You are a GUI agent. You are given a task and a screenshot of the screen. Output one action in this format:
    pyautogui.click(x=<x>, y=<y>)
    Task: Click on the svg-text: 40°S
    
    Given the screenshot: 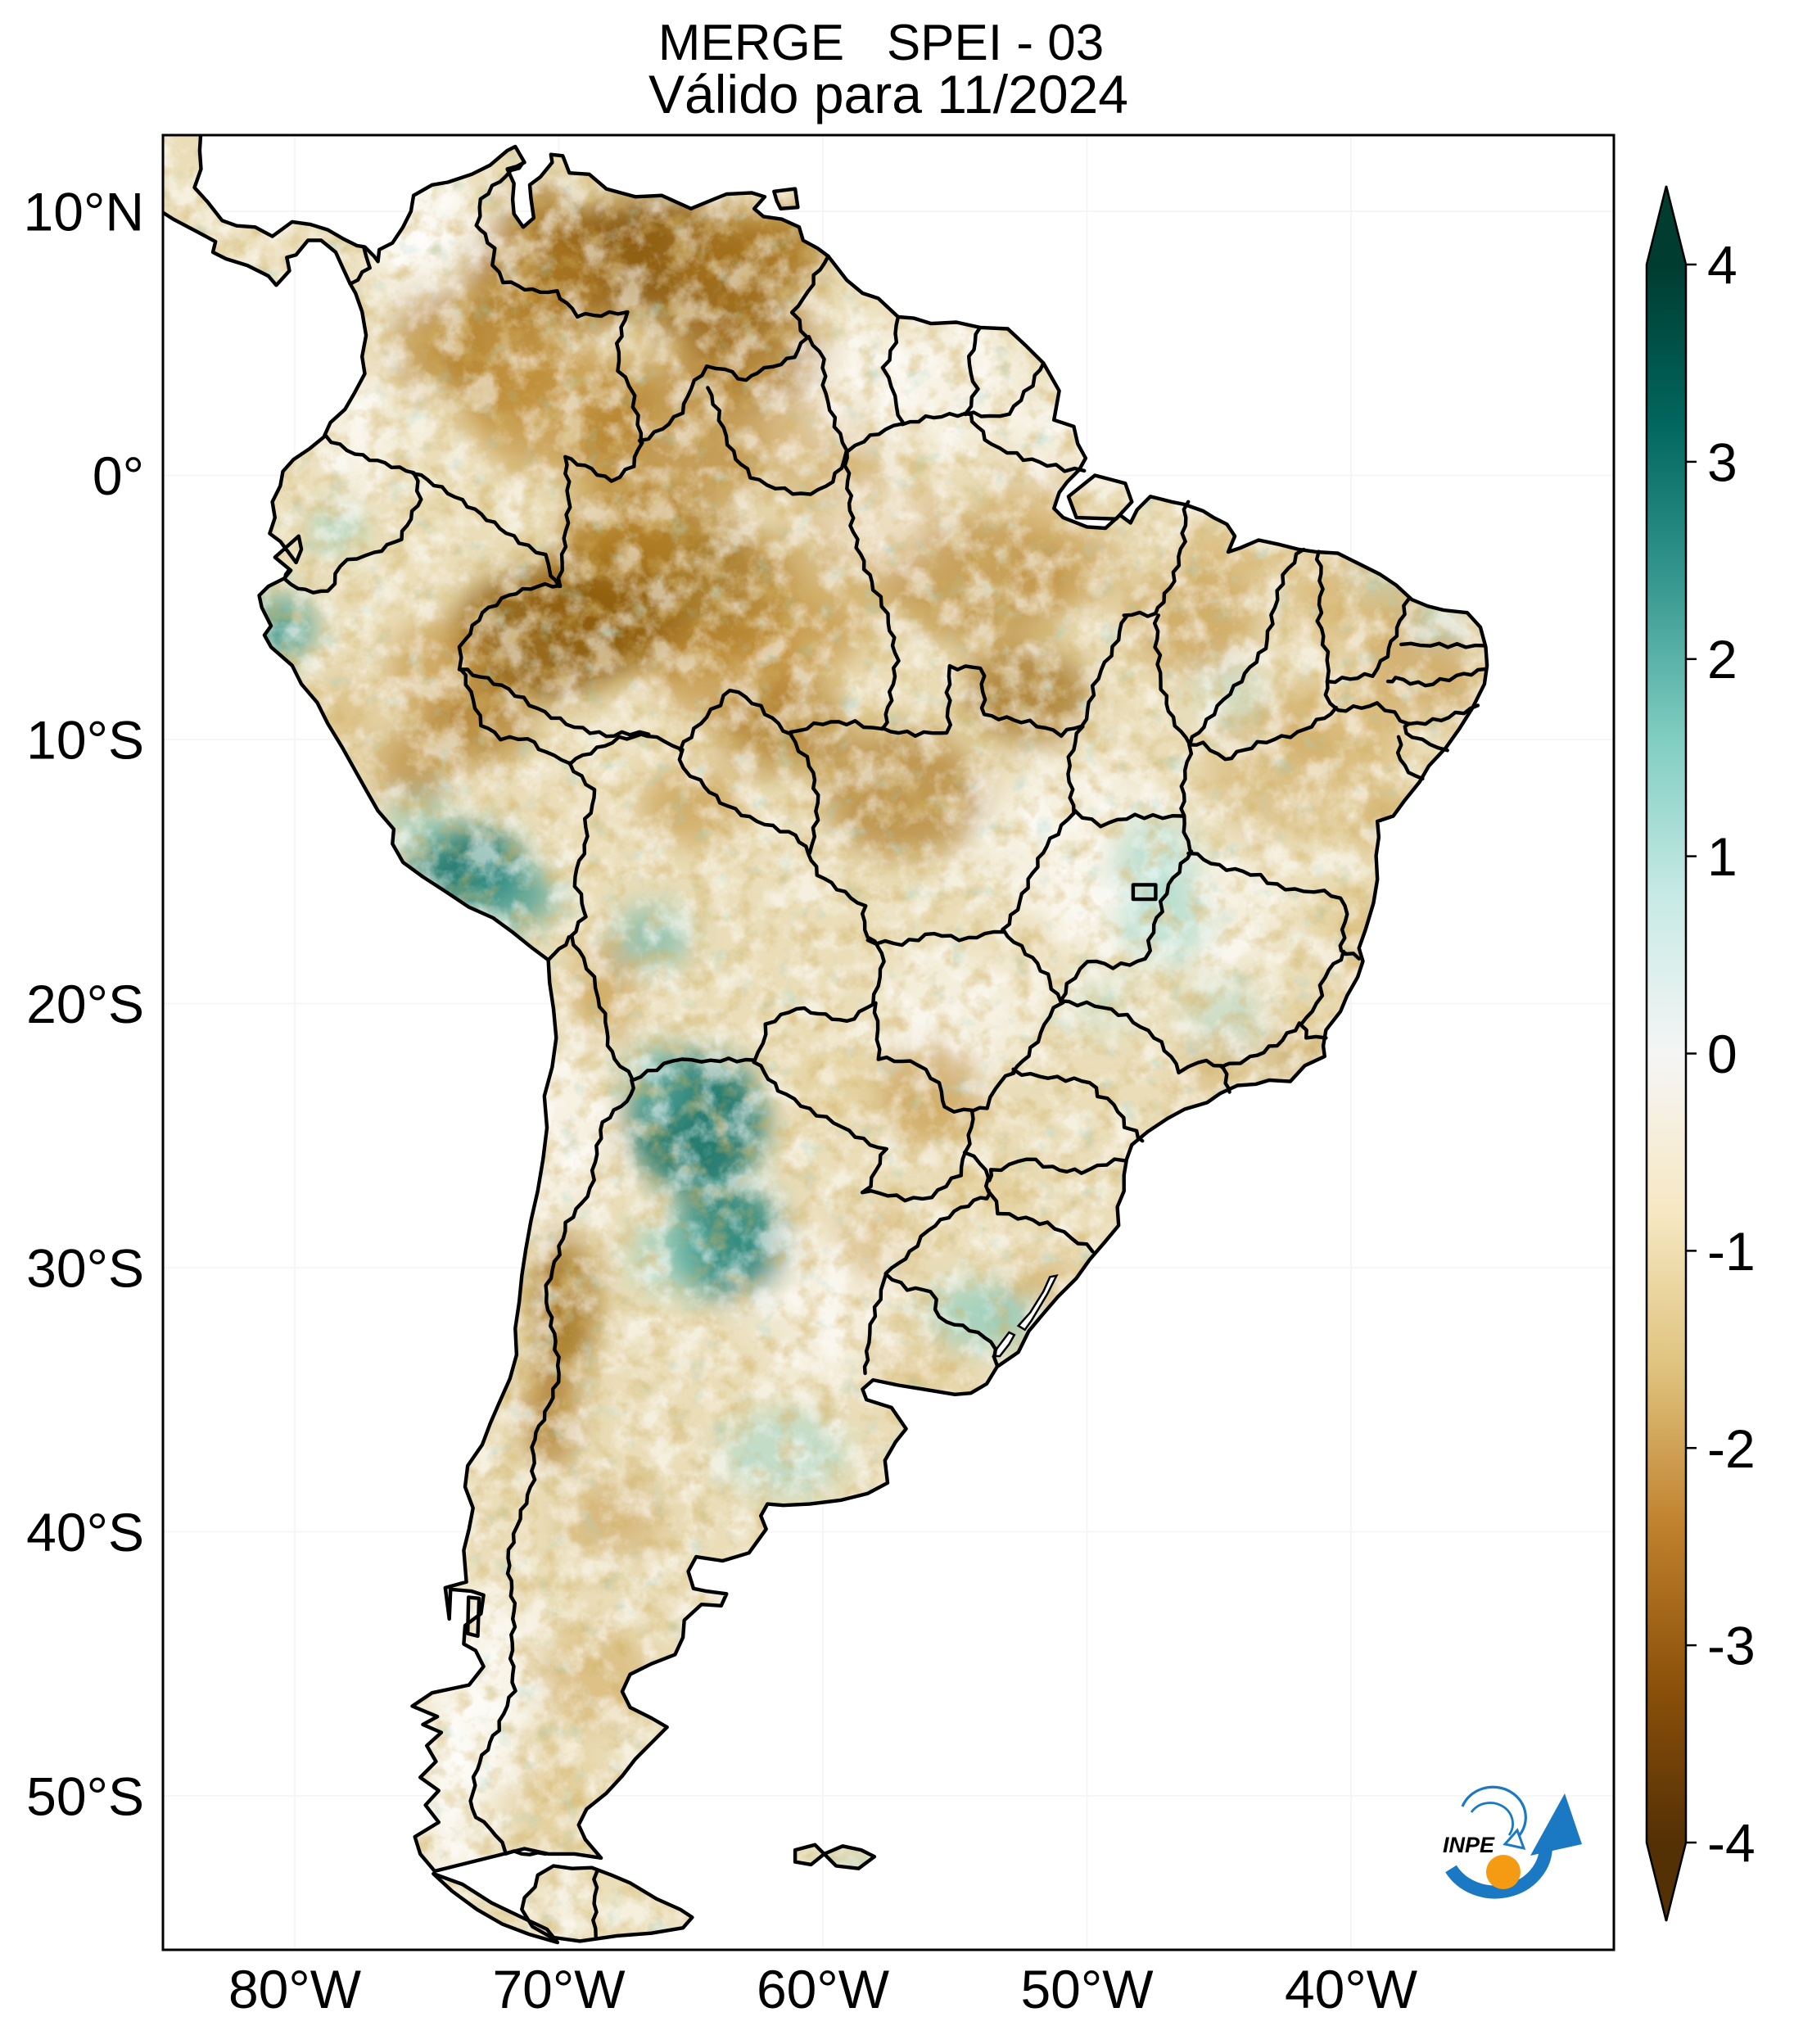 What is the action you would take?
    pyautogui.click(x=85, y=1532)
    